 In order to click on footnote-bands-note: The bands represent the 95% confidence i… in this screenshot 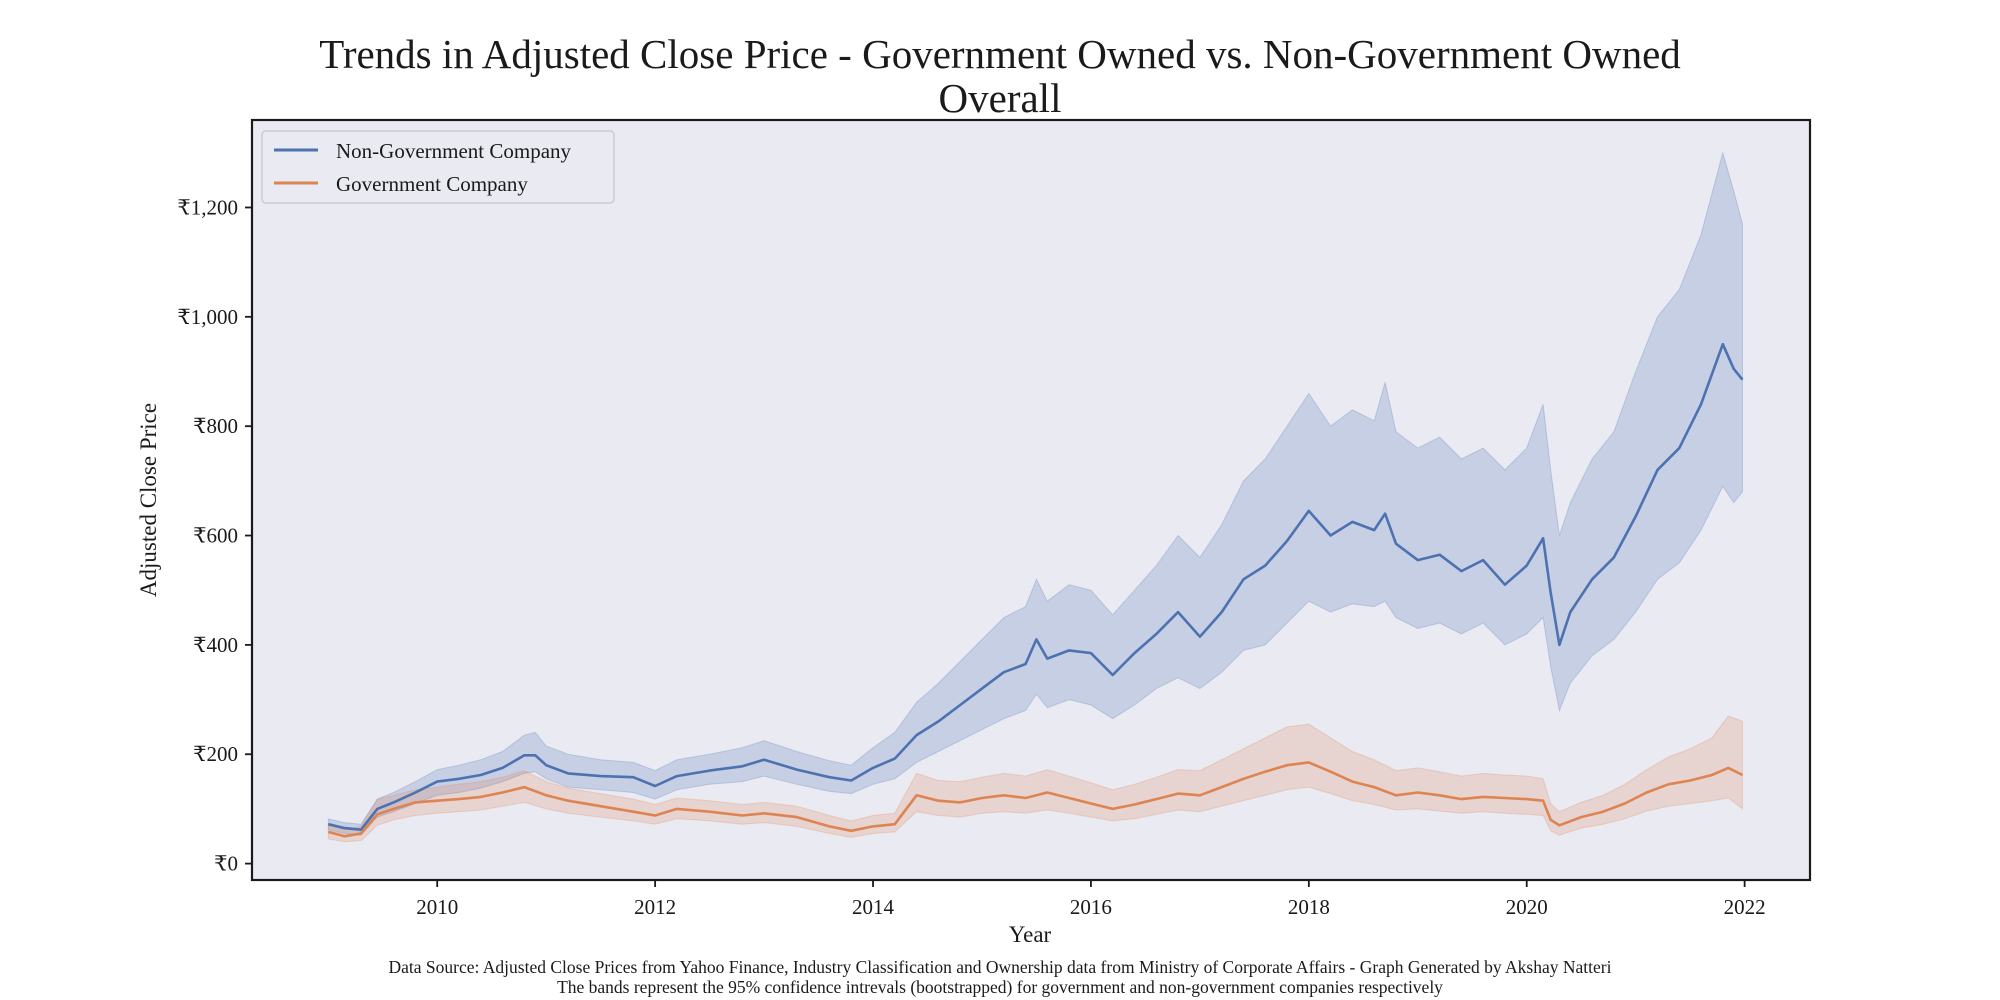, I will do `click(1000, 987)`.